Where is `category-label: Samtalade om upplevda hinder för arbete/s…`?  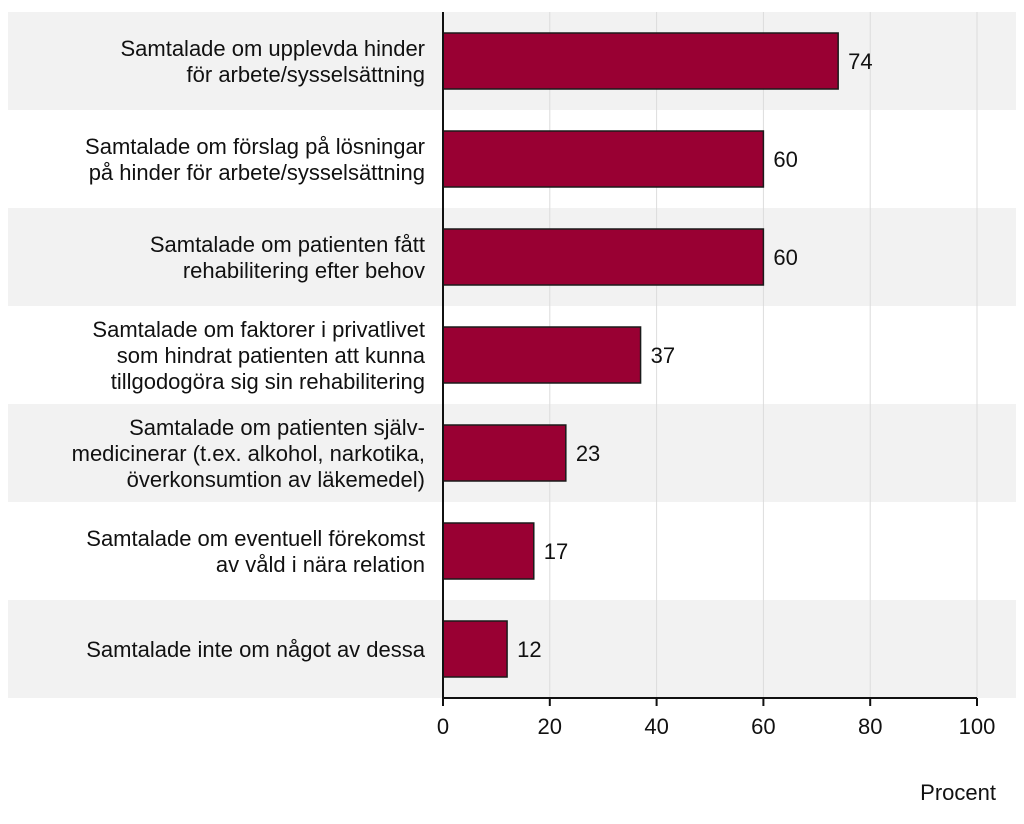 category-label: Samtalade om upplevda hinder för arbete/s… is located at coordinates (272, 61).